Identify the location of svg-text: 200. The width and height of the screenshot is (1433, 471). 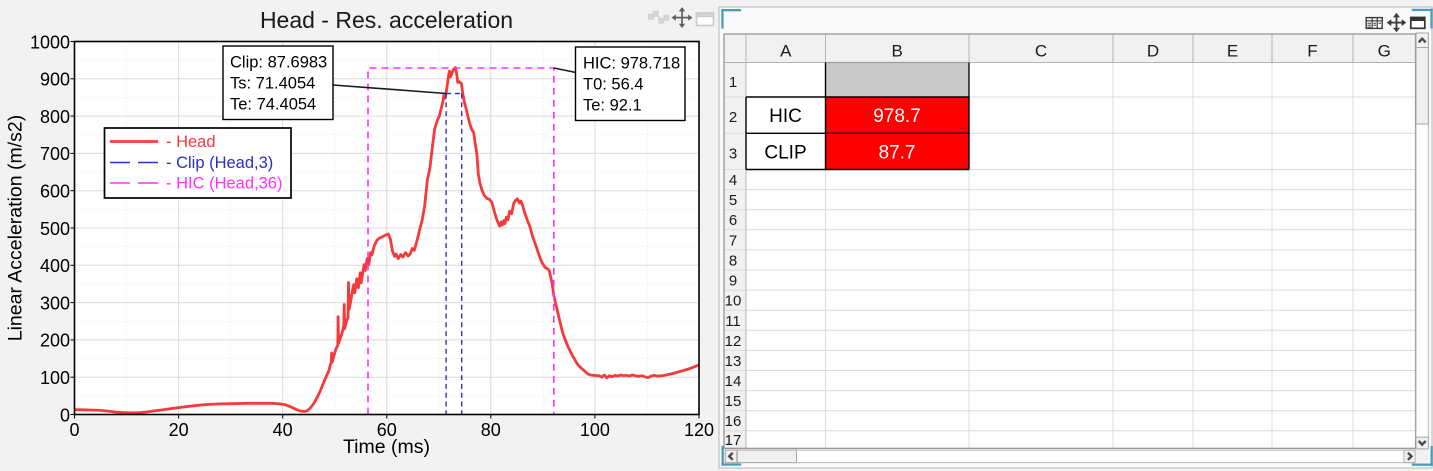
(55, 341).